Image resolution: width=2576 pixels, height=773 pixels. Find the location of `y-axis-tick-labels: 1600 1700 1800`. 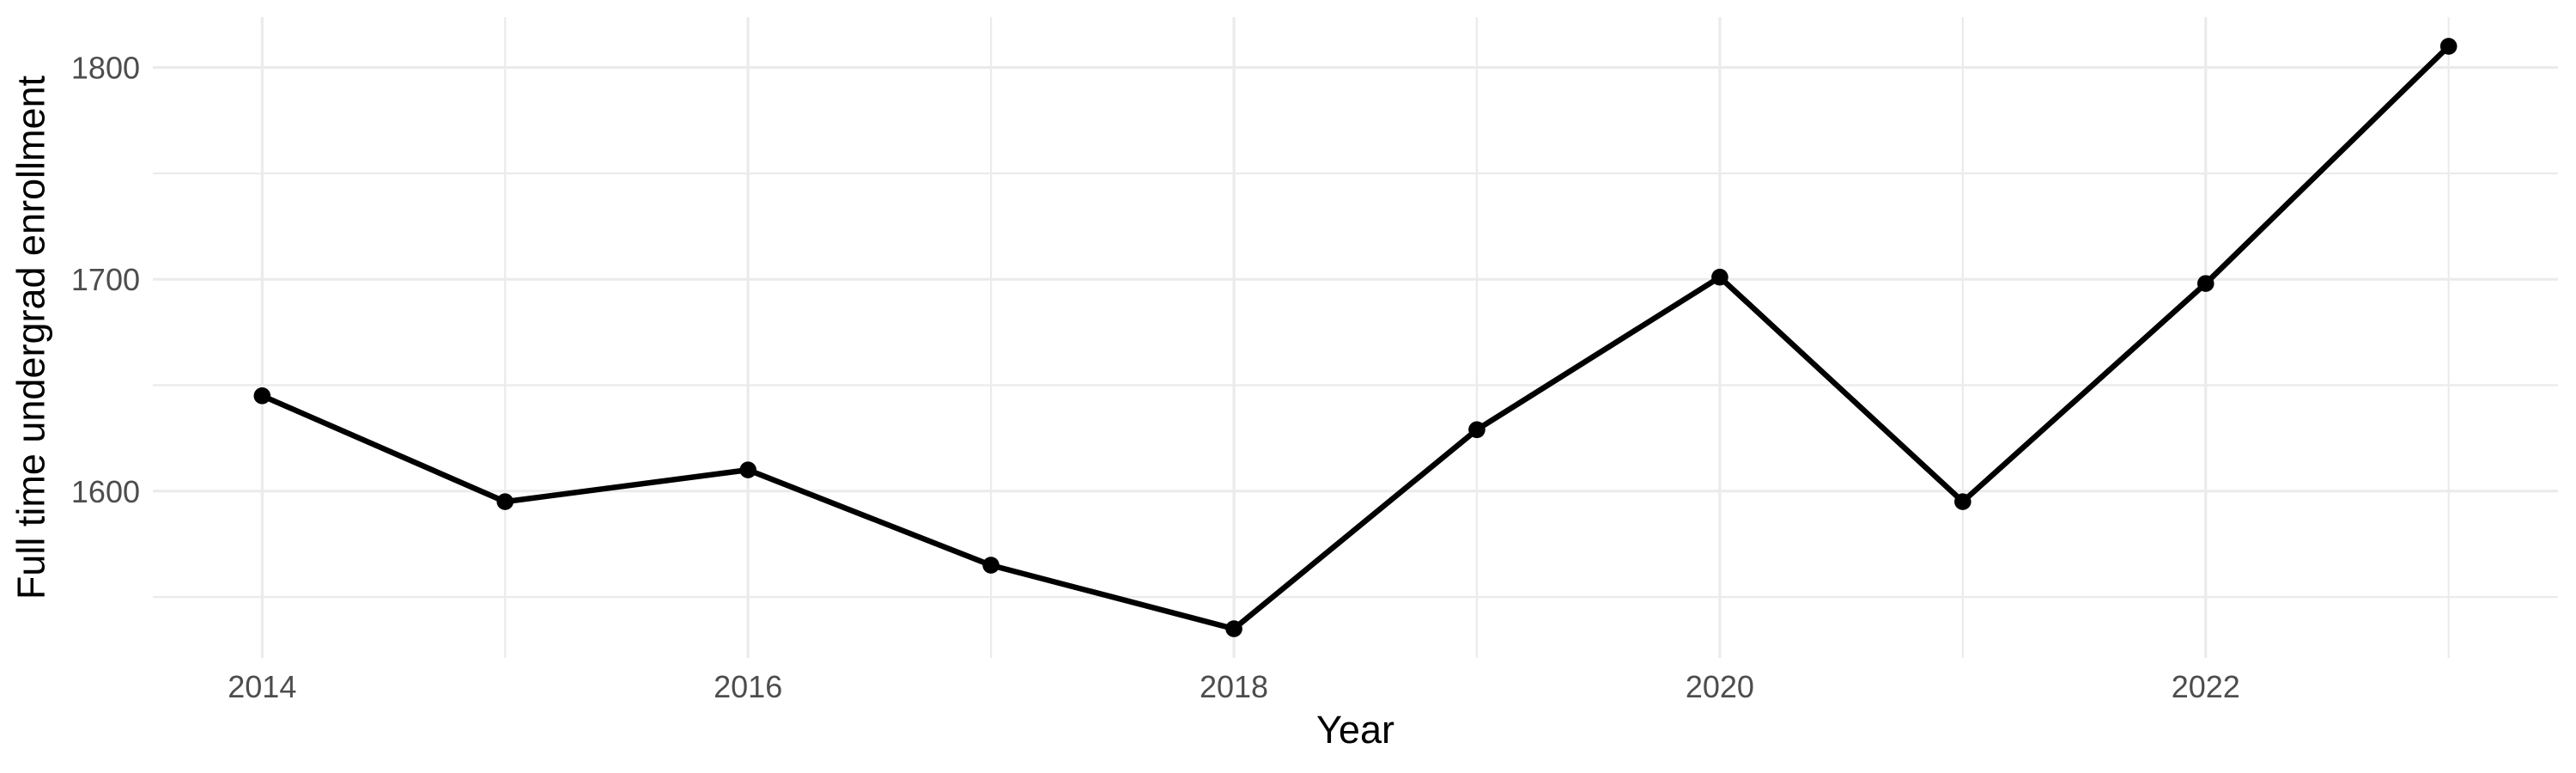

y-axis-tick-labels: 1600 1700 1800 is located at coordinates (106, 280).